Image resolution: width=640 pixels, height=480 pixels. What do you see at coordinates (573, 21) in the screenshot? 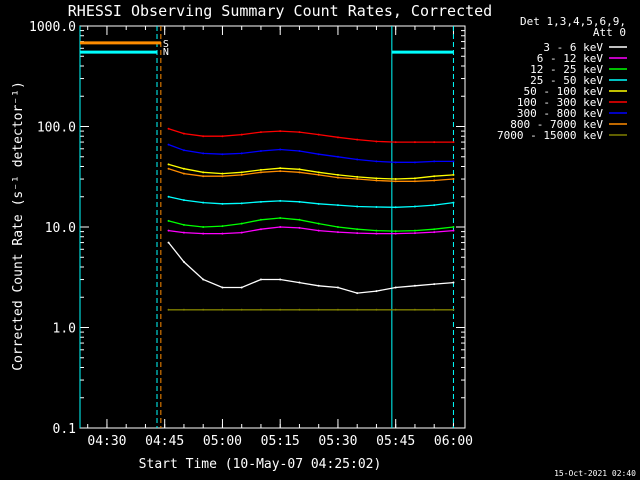
I see `legend-header-line: Det 1,3,4,5,6,9,` at bounding box center [573, 21].